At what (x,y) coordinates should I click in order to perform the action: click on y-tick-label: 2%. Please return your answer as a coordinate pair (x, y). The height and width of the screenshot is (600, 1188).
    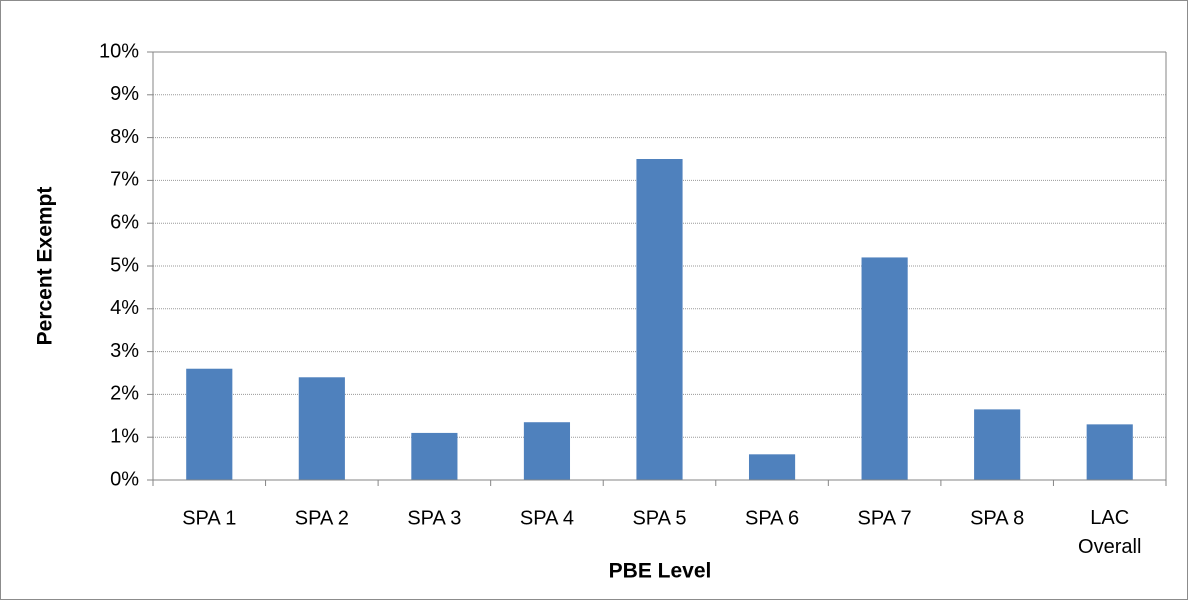
    Looking at the image, I should click on (124, 394).